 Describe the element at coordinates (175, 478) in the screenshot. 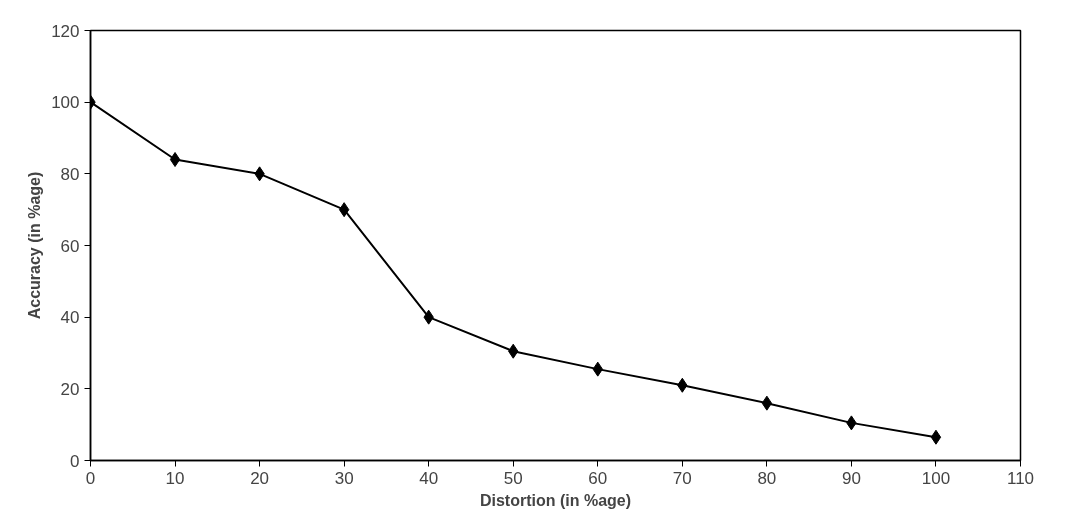

I see `x-tick-label: 10` at that location.